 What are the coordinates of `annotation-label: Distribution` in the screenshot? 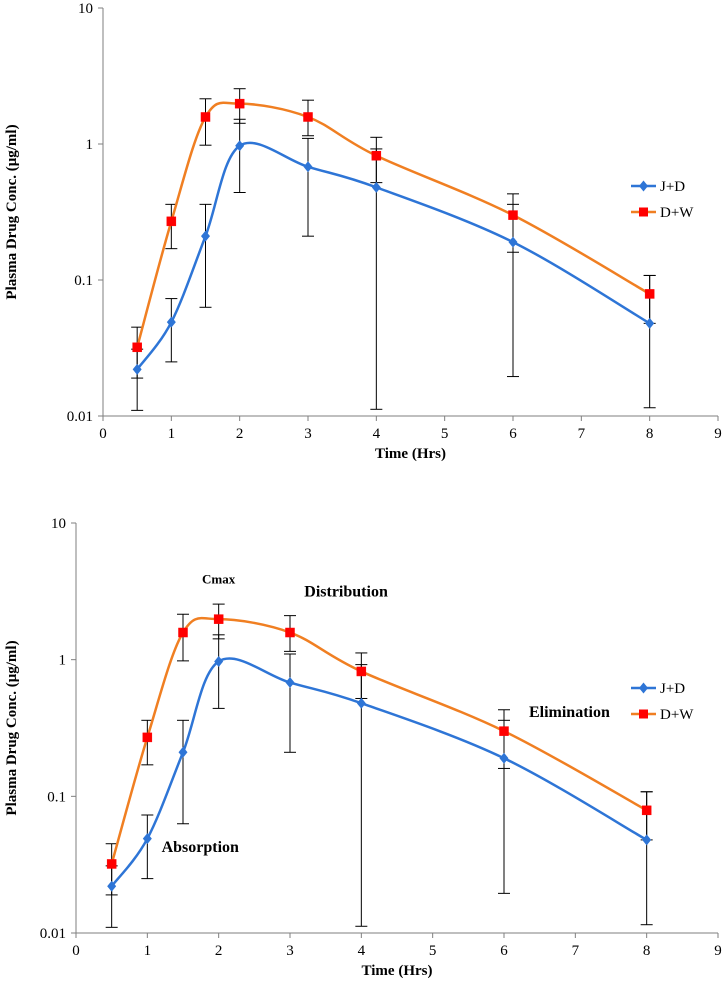 It's located at (346, 591).